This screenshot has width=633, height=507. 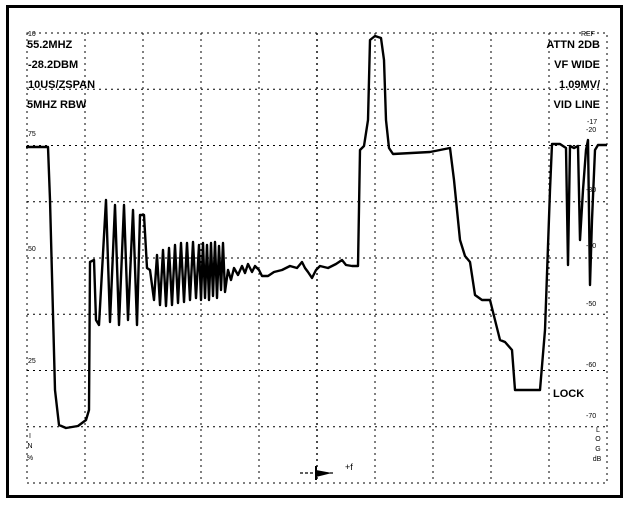 What do you see at coordinates (569, 394) in the screenshot?
I see `lock-indicator: LOCK` at bounding box center [569, 394].